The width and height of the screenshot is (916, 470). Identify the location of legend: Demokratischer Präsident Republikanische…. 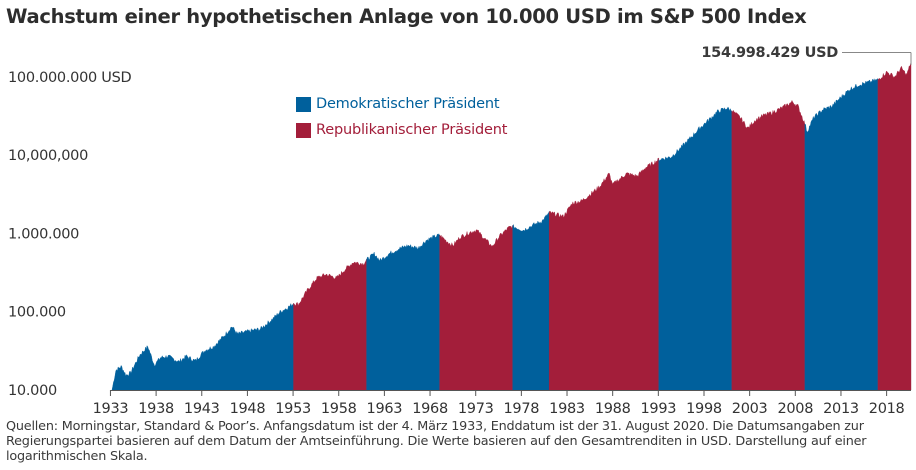
(401, 121).